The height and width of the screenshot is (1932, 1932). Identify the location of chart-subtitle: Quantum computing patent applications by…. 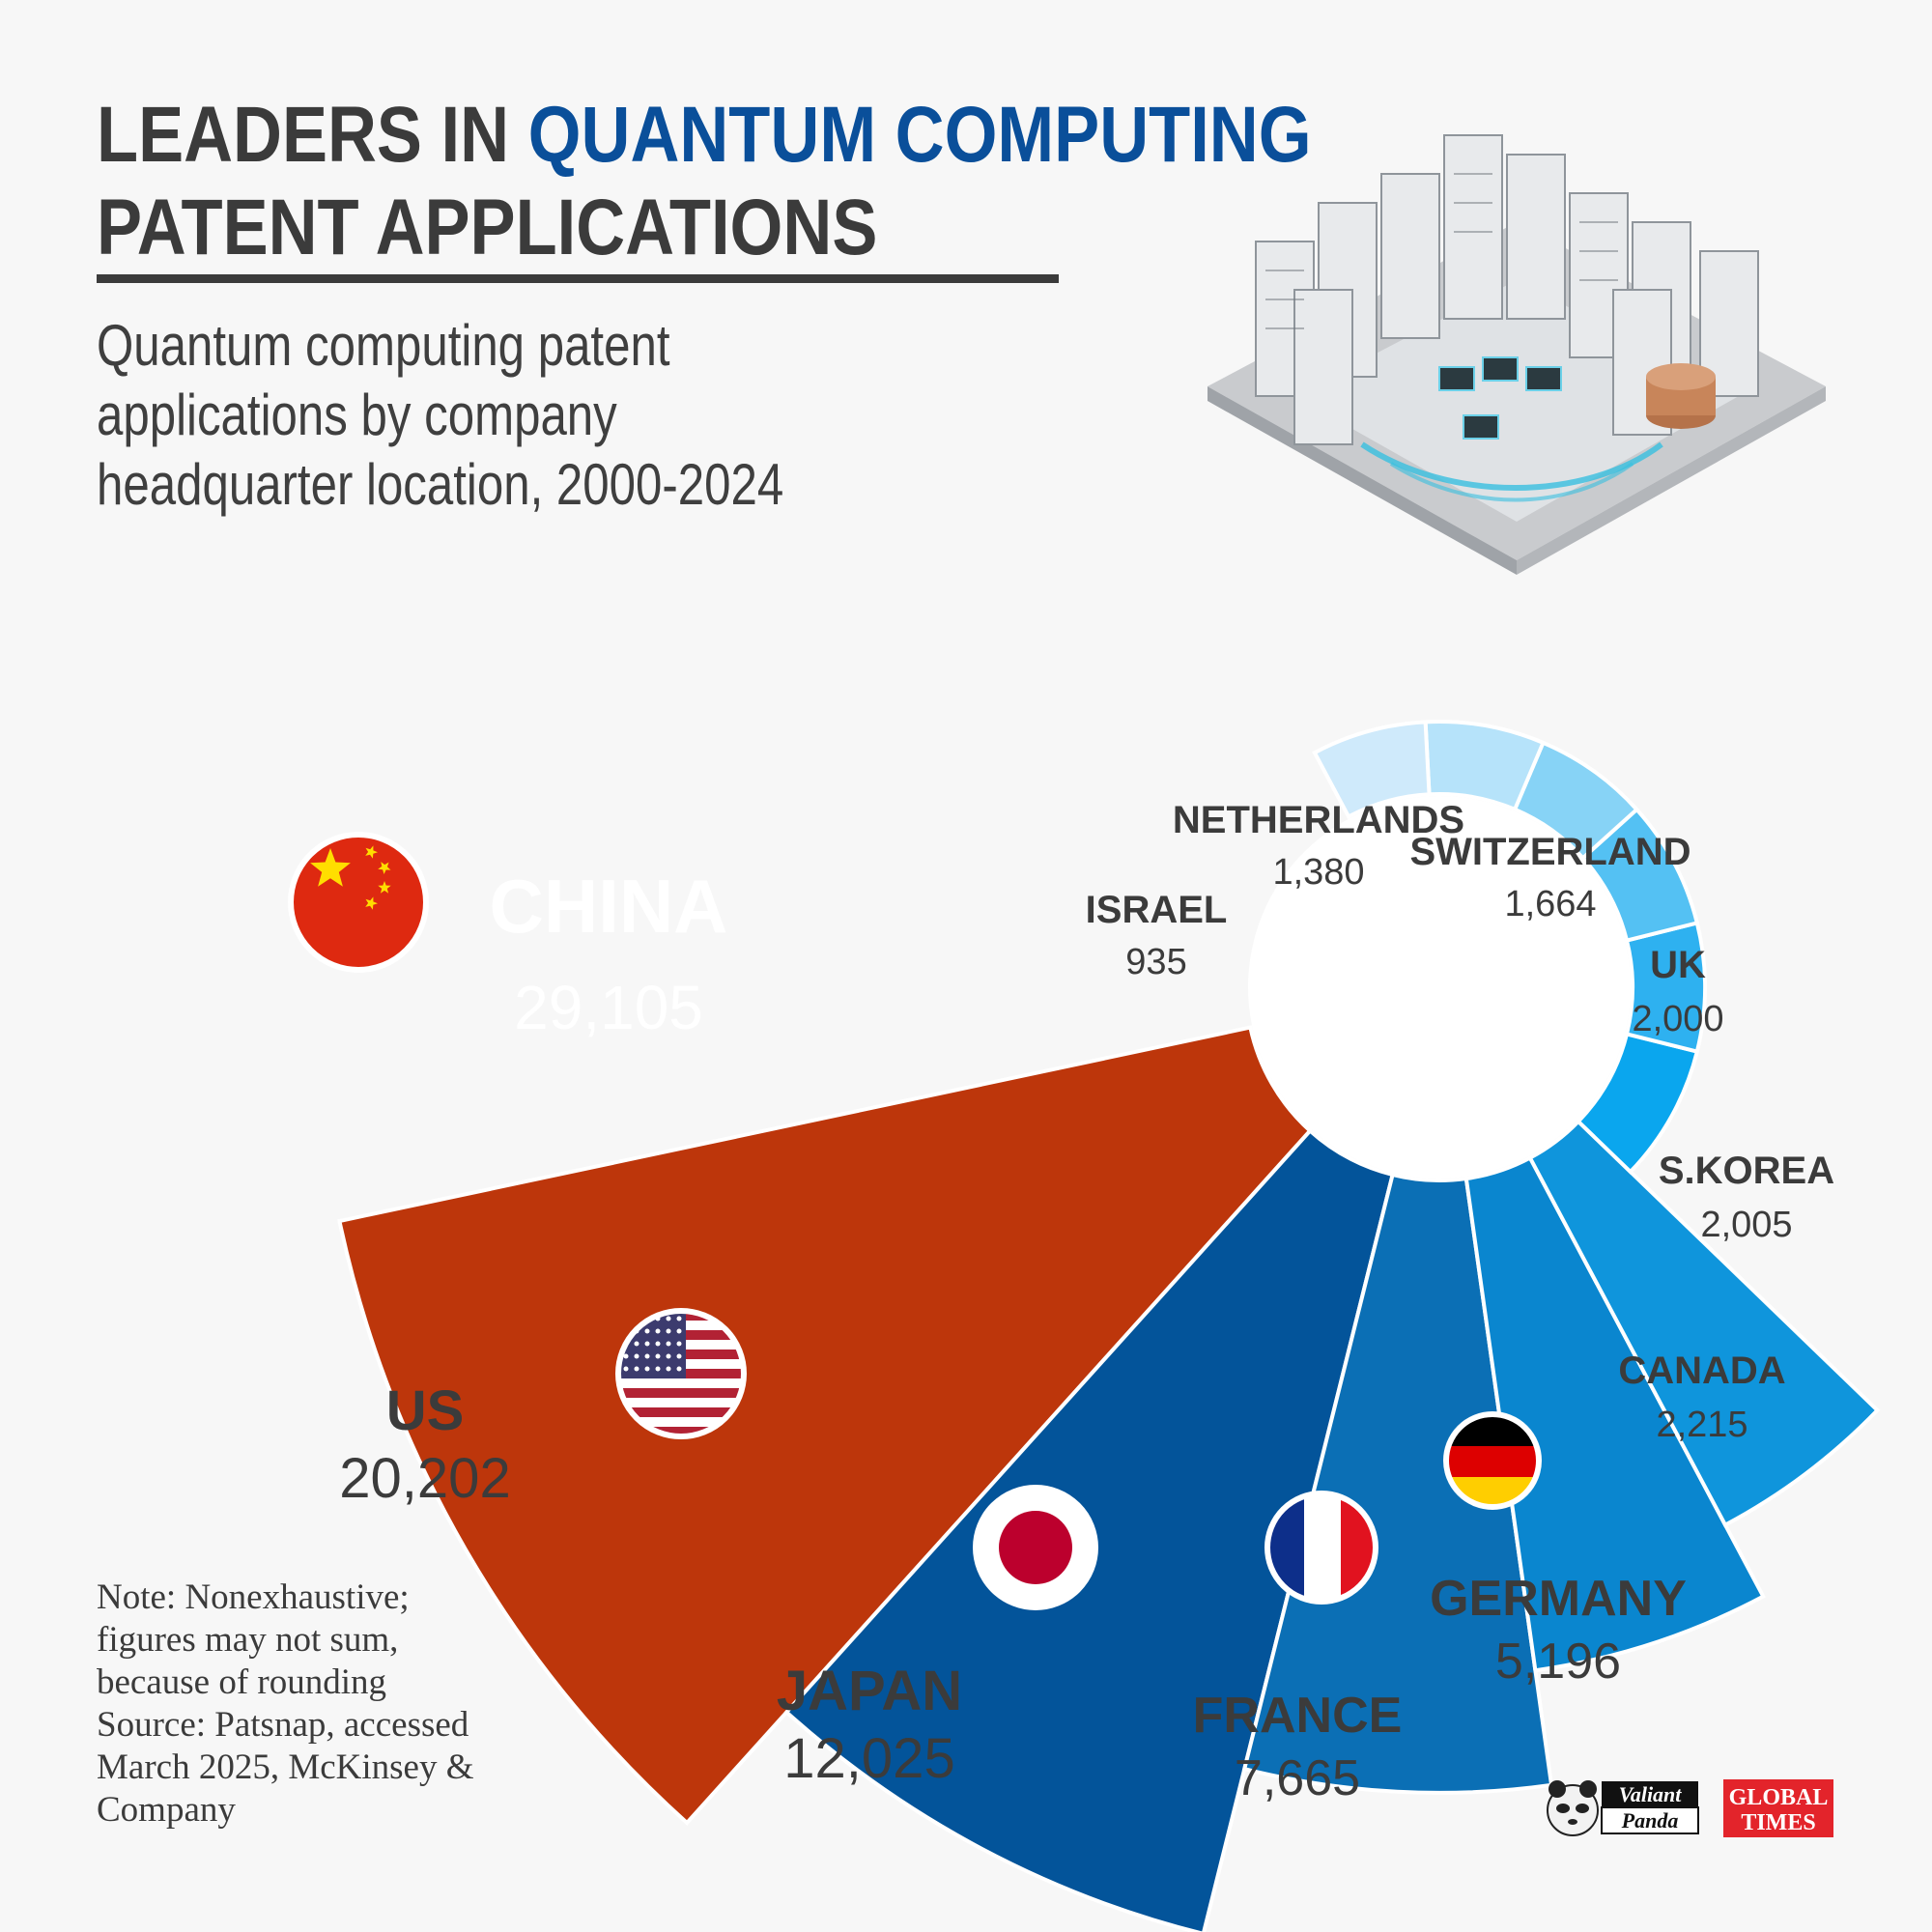
(453, 415).